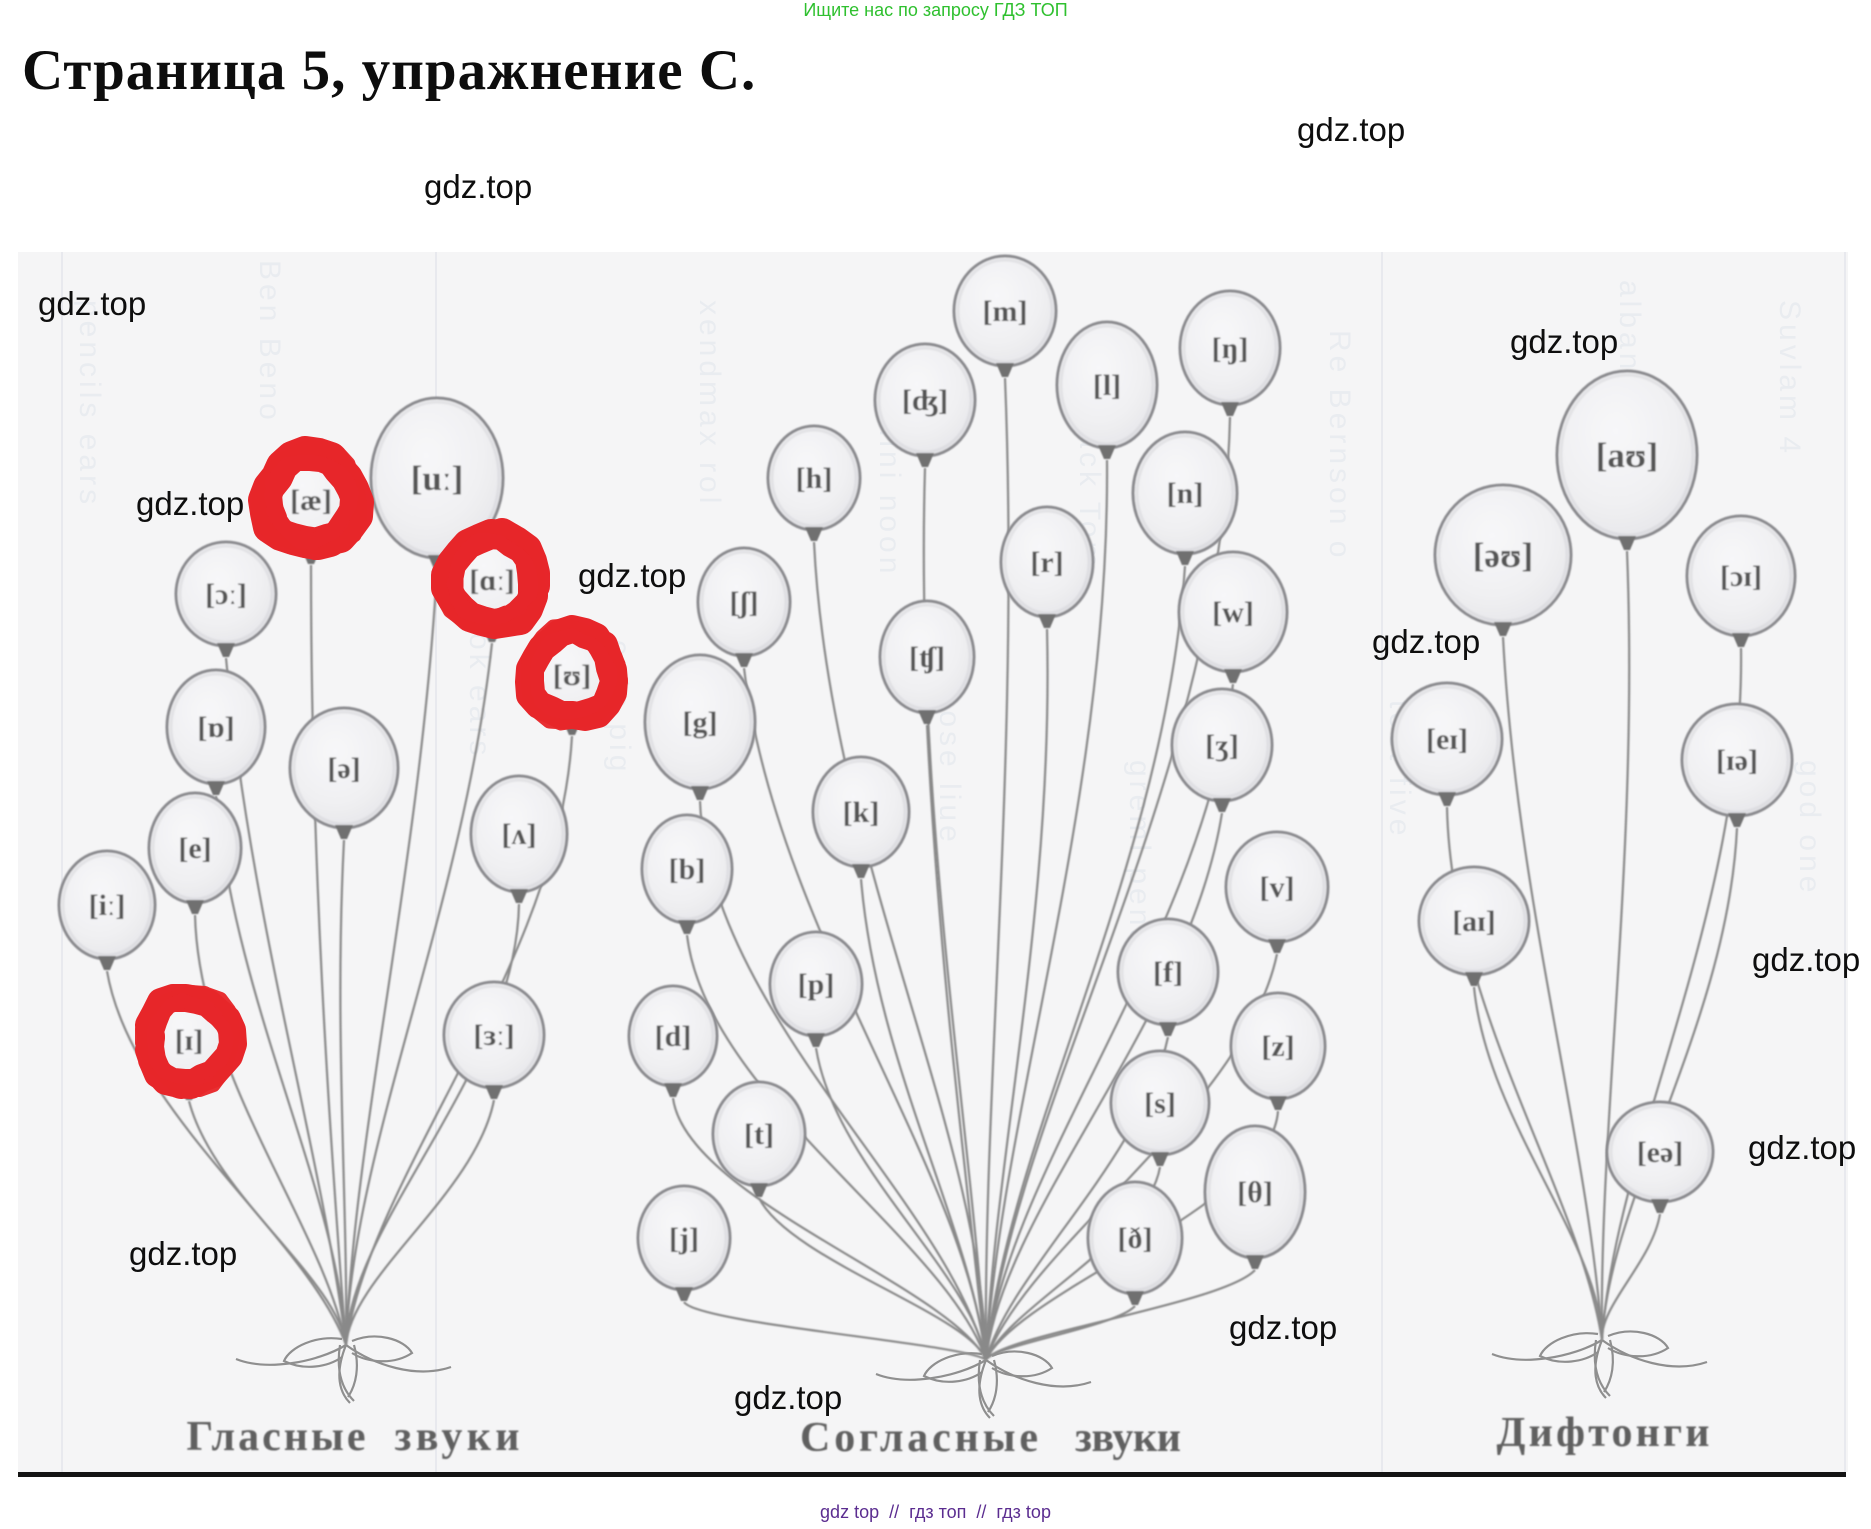 The height and width of the screenshot is (1529, 1871). Describe the element at coordinates (700, 722) in the screenshot. I see `svg-text: [g]` at that location.